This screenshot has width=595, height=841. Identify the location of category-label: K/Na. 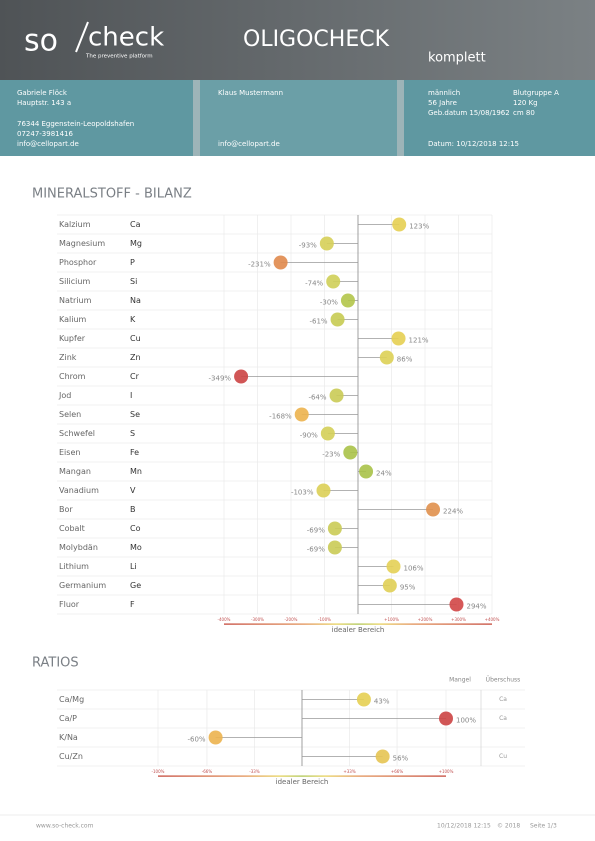
(68, 737).